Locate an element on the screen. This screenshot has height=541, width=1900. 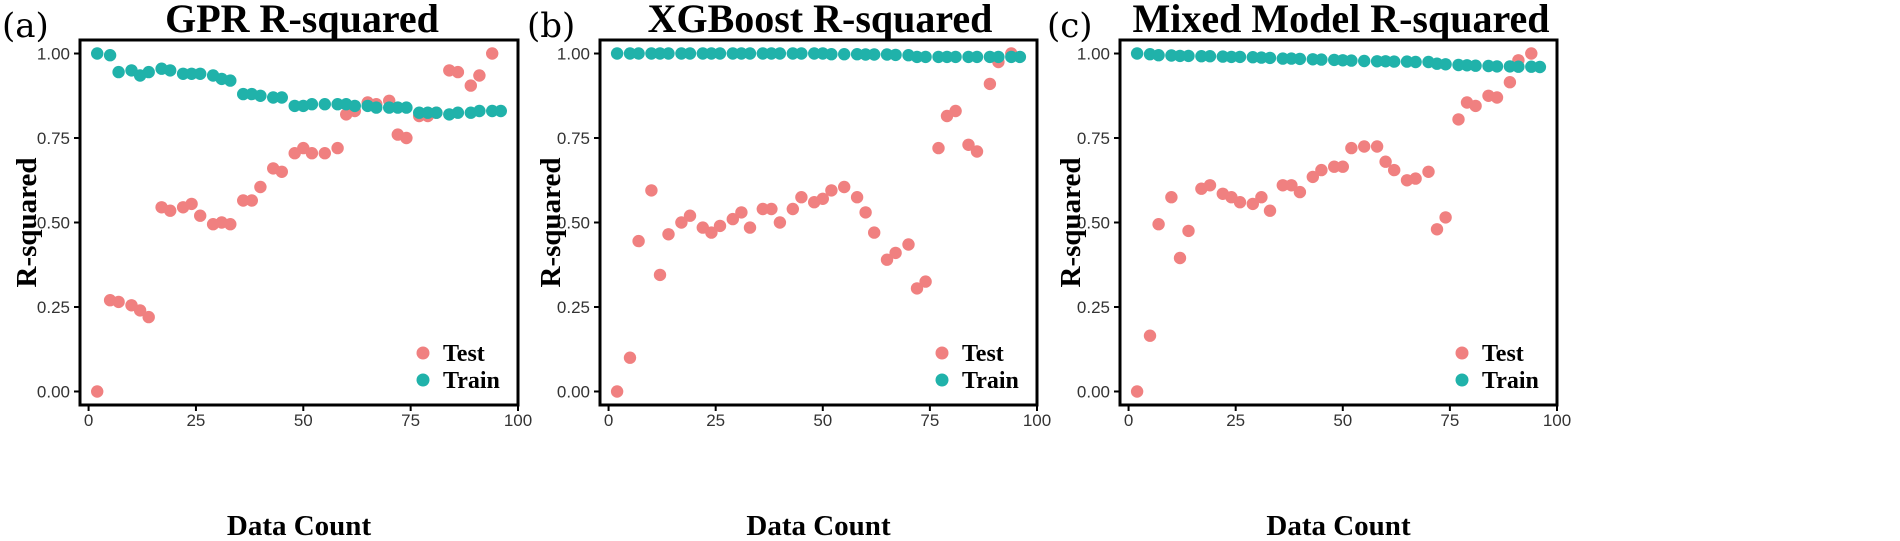
chart-title: Mixed Model R-squared is located at coordinates (1340, 20).